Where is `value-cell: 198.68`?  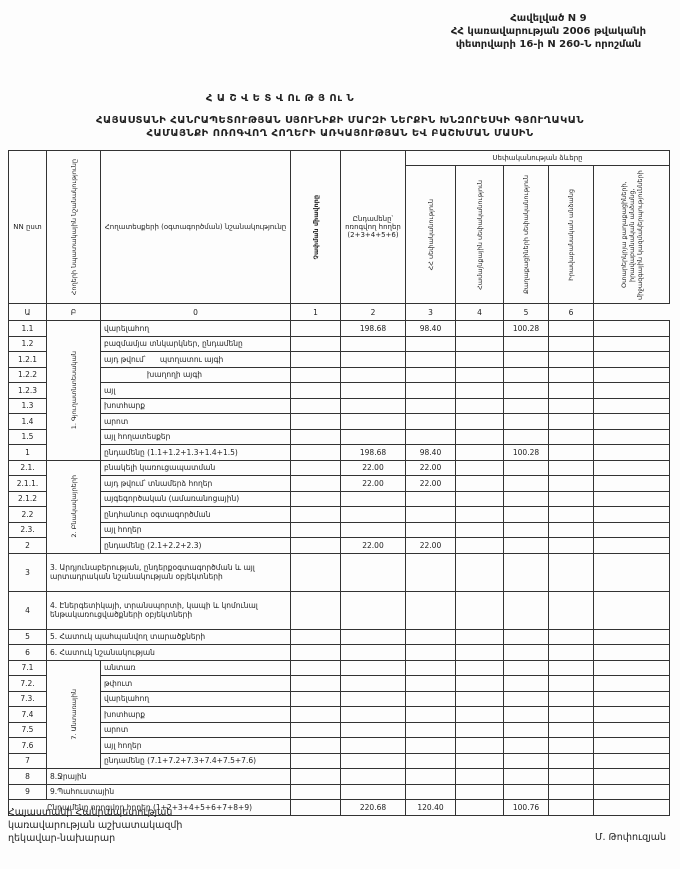
value-cell: 198.68 is located at coordinates (373, 452).